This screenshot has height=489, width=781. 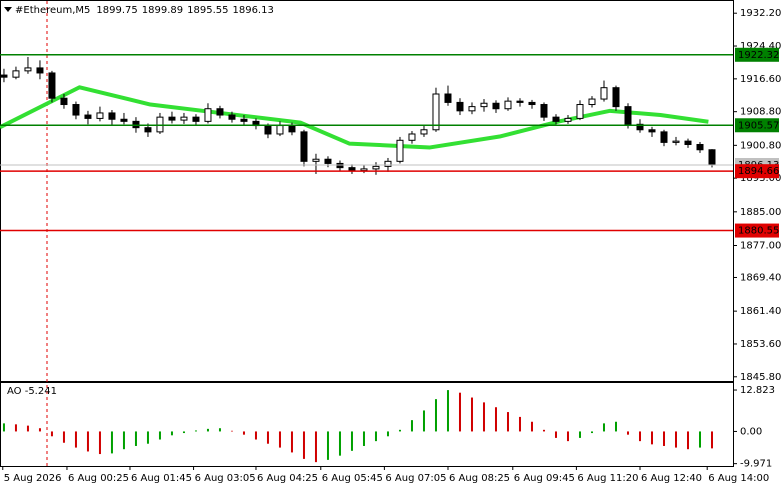 What do you see at coordinates (354, 117) in the screenshot?
I see `moving-average` at bounding box center [354, 117].